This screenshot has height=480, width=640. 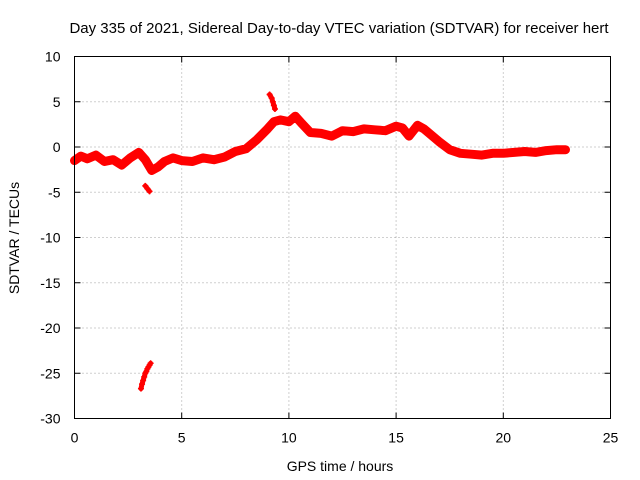 What do you see at coordinates (50, 328) in the screenshot?
I see `y-tick-label: -20` at bounding box center [50, 328].